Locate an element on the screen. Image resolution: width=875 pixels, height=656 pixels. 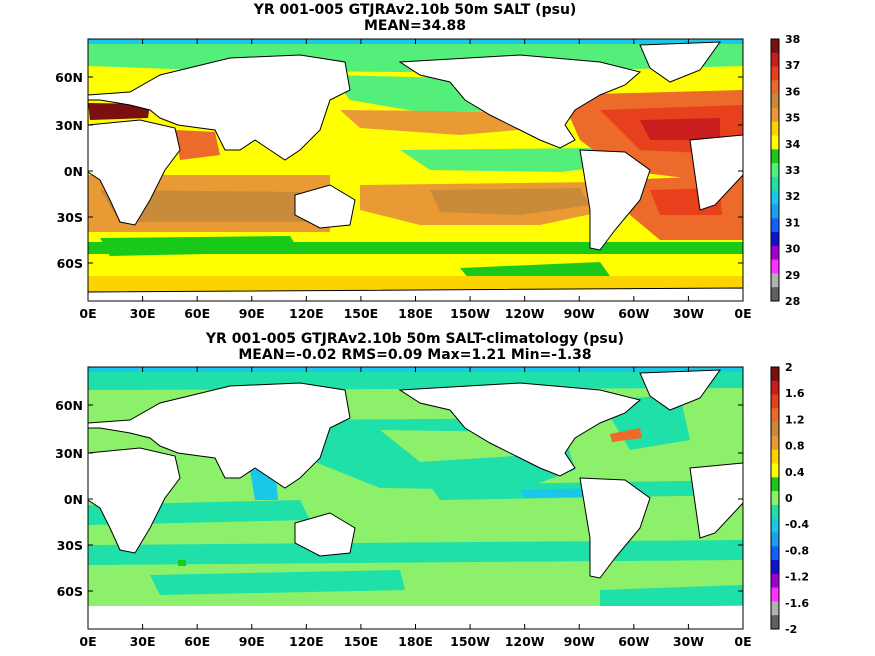
map2-africa is located at coordinates (134, 500).